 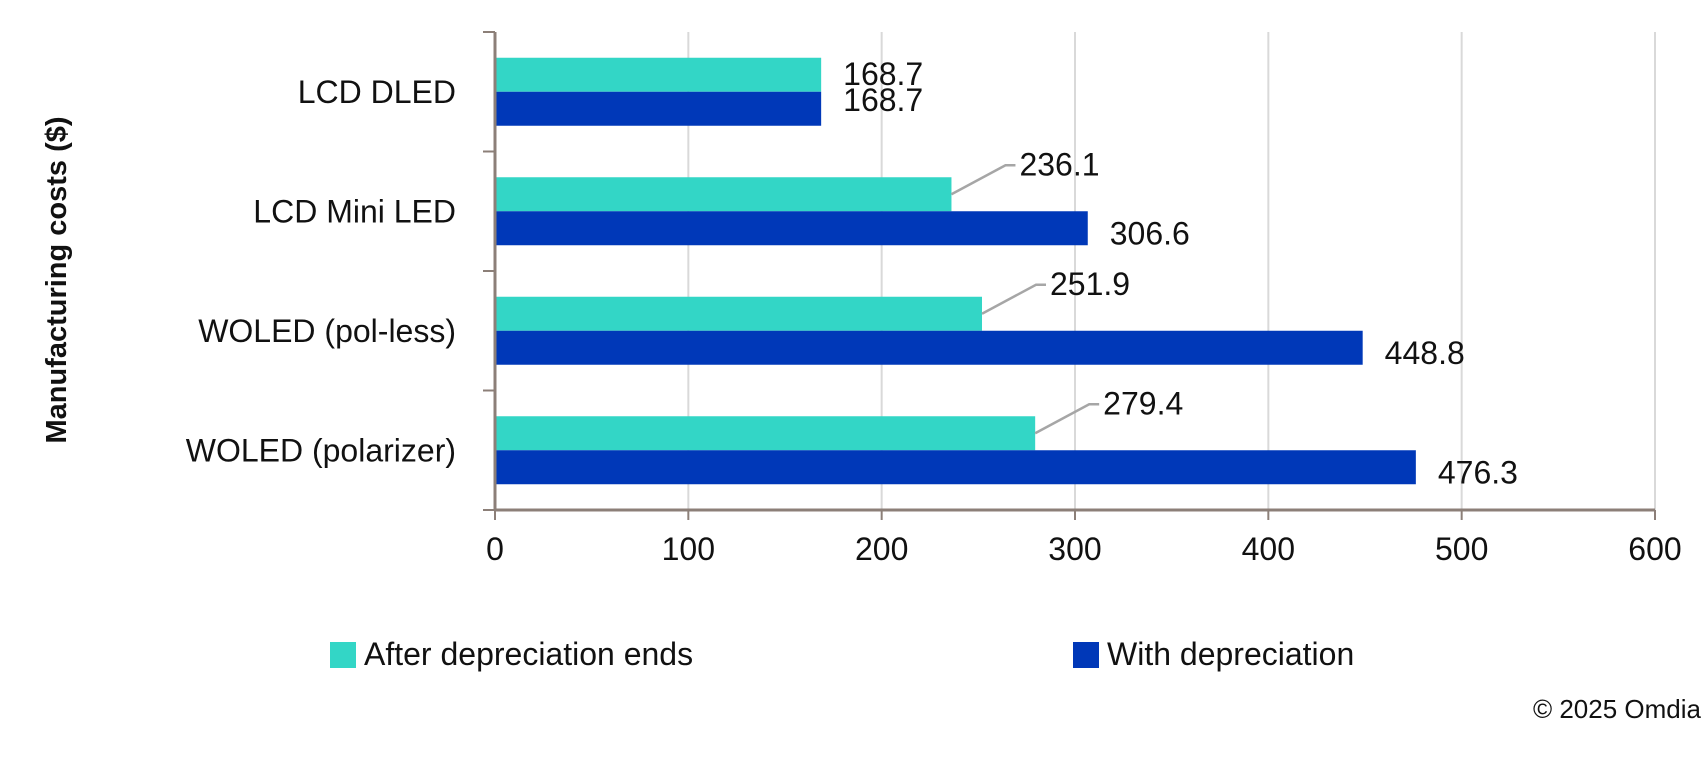 What do you see at coordinates (688, 549) in the screenshot?
I see `x-tick-label: 100` at bounding box center [688, 549].